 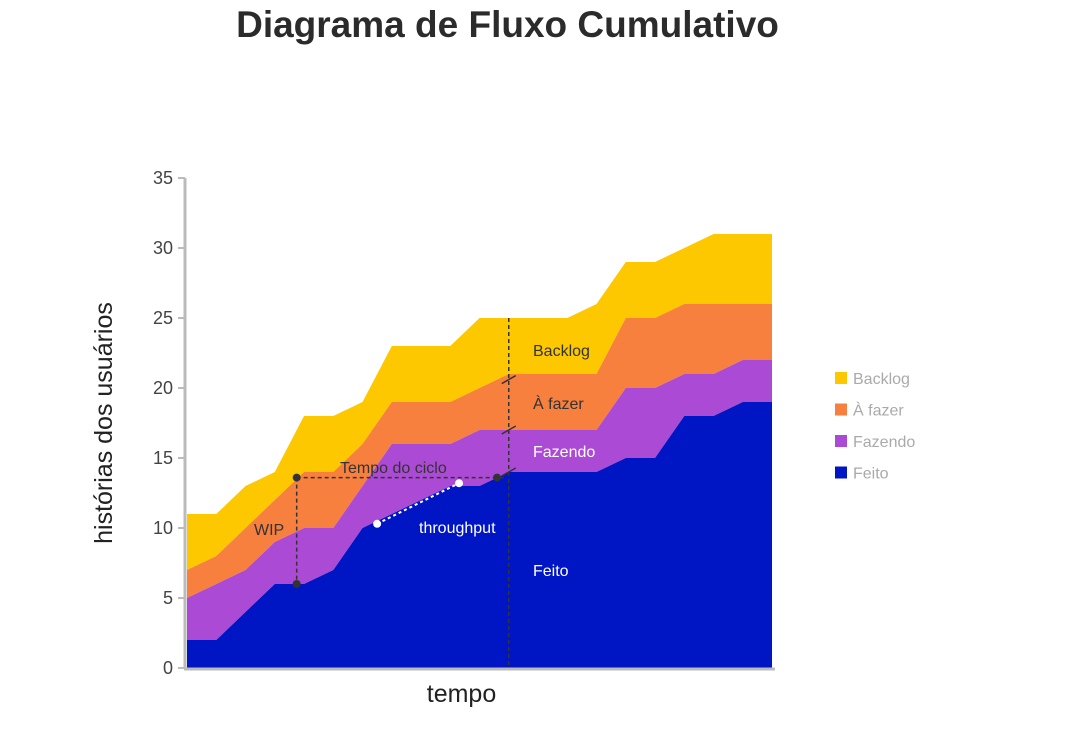 I want to click on legend-label: Fazendo, so click(x=884, y=442).